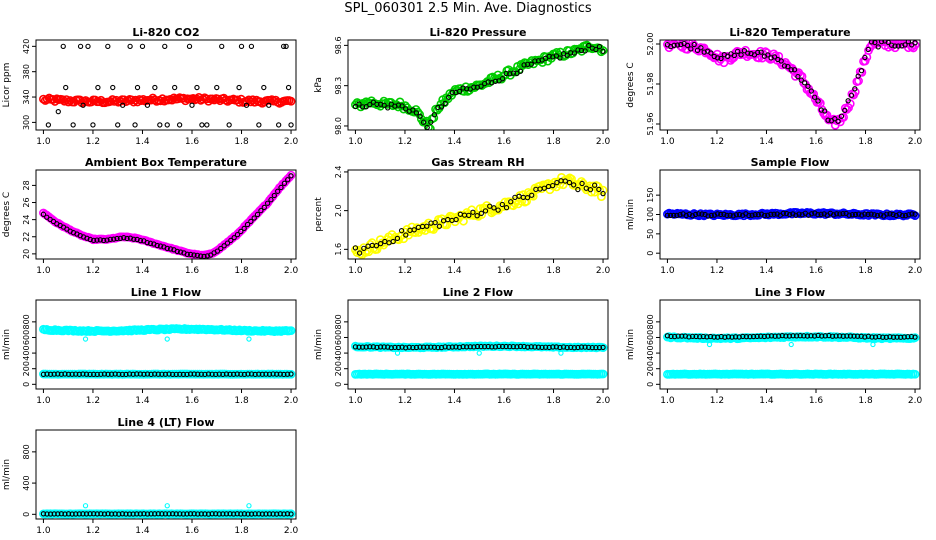 The width and height of the screenshot is (936, 540). Describe the element at coordinates (165, 32) in the screenshot. I see `panel-title: Li-820 CO2` at that location.